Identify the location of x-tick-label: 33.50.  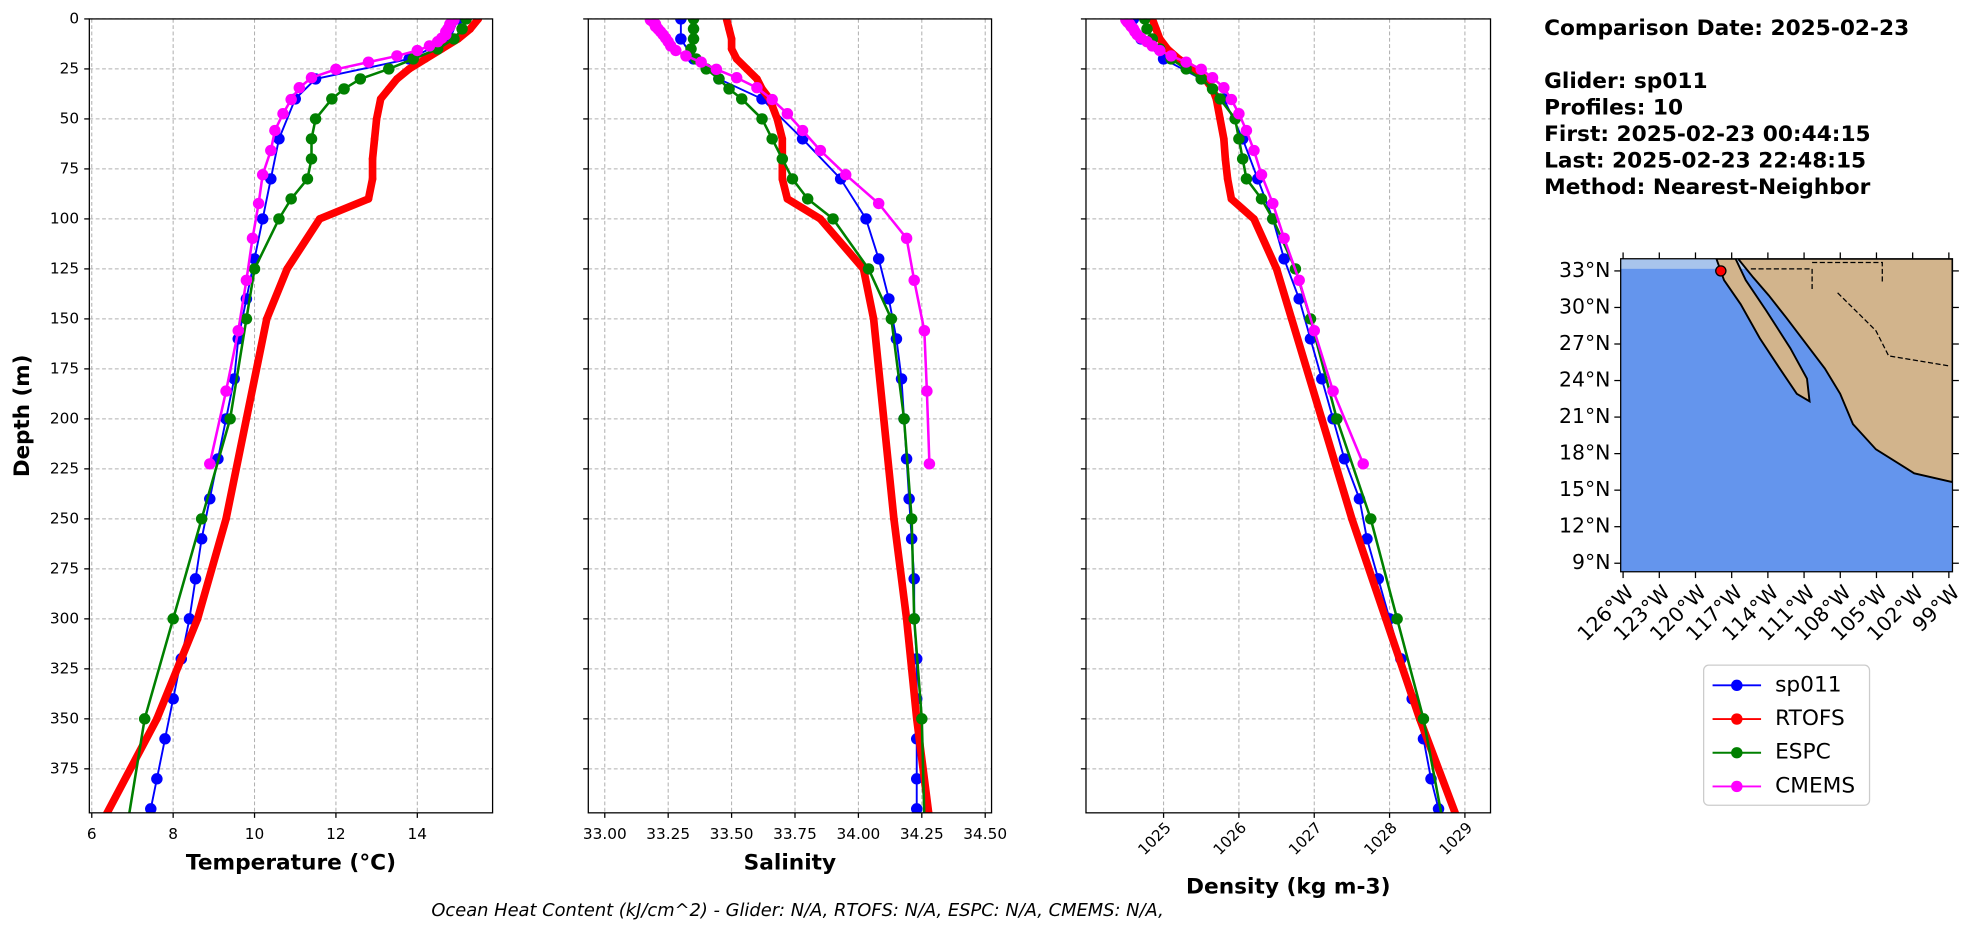
(732, 834).